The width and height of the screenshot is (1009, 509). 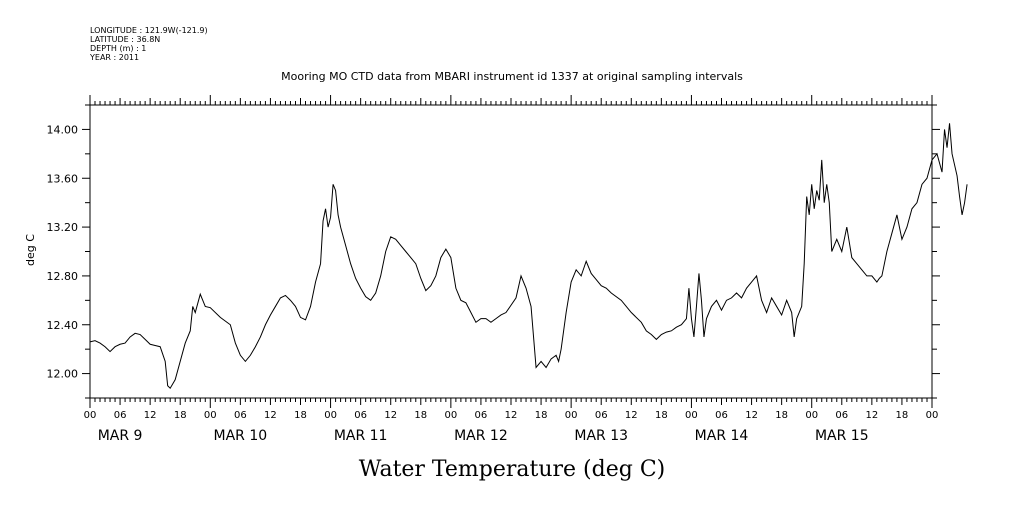 What do you see at coordinates (120, 436) in the screenshot?
I see `day-label: MAR 9` at bounding box center [120, 436].